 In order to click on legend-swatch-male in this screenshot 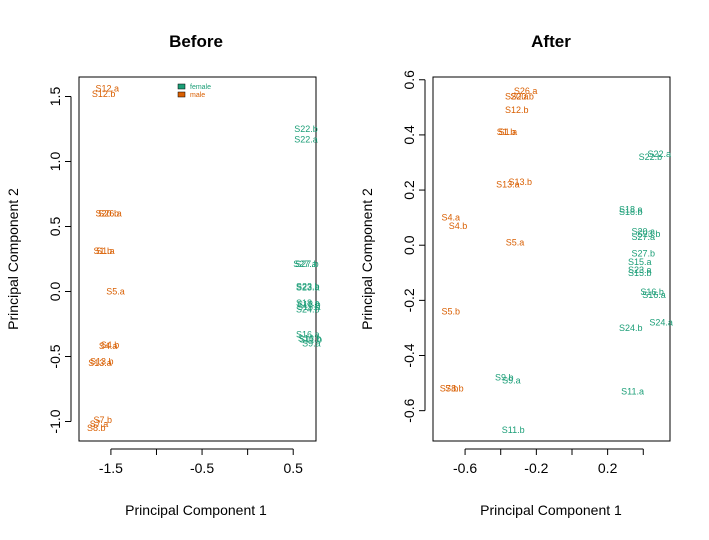, I will do `click(181, 94)`.